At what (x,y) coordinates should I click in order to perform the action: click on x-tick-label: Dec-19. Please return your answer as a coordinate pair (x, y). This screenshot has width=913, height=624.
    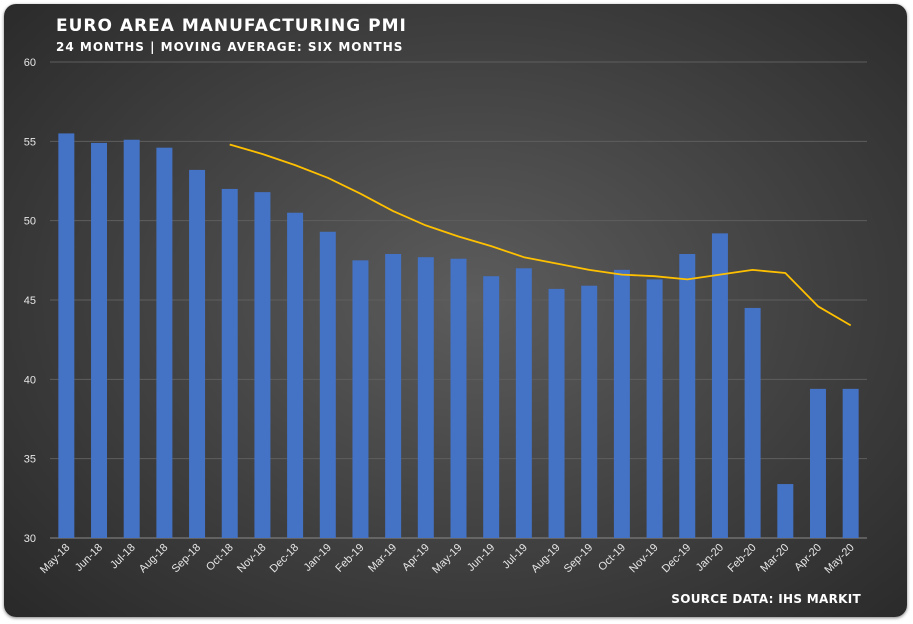
    Looking at the image, I should click on (677, 559).